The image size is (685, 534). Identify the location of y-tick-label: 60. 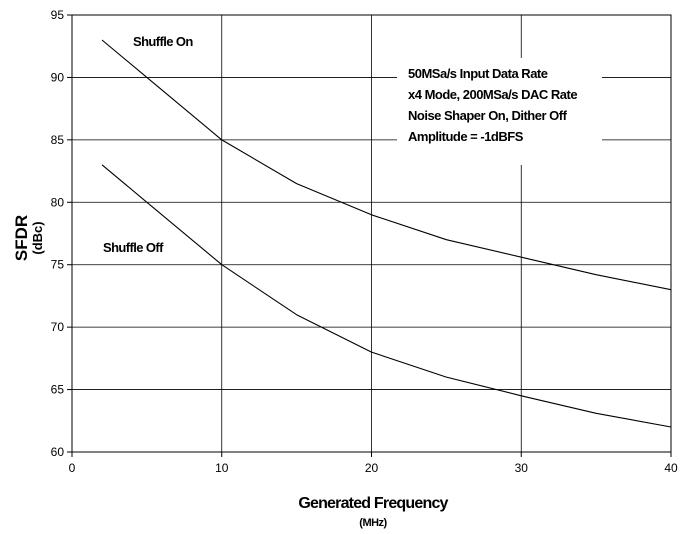
(58, 452).